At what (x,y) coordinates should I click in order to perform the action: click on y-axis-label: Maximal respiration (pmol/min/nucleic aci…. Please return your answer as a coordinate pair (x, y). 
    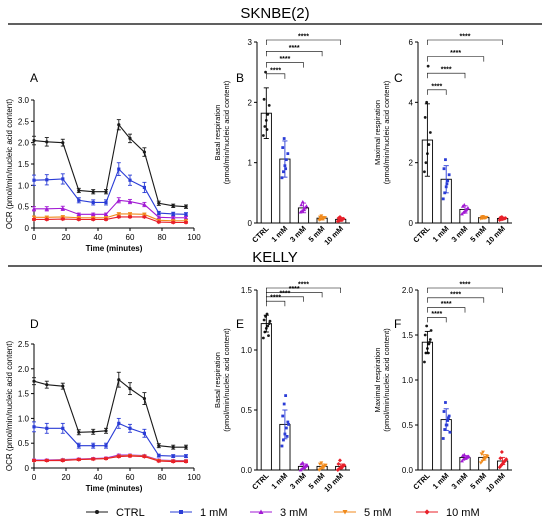
    Looking at the image, I should click on (382, 380).